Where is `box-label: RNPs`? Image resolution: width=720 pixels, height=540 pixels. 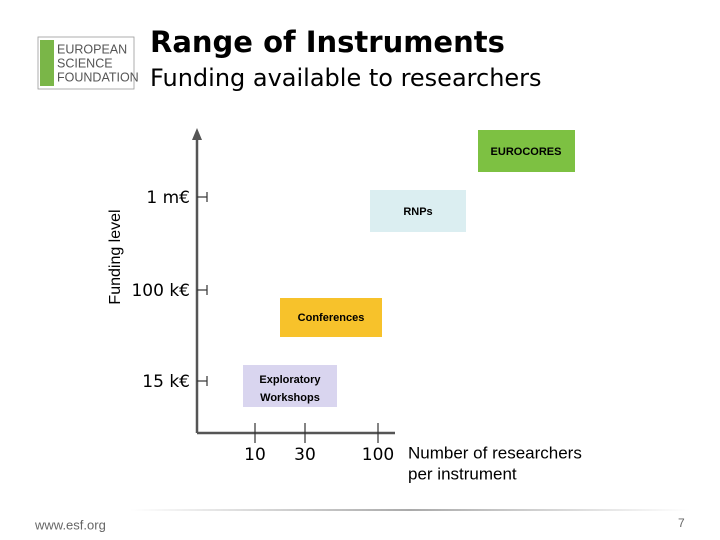
box-label: RNPs is located at coordinates (417, 212).